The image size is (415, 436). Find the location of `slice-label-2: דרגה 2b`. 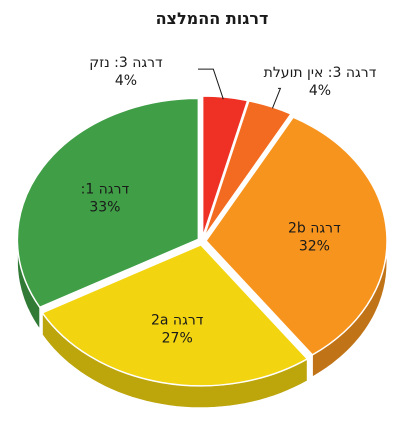

slice-label-2: דרגה 2b is located at coordinates (314, 228).